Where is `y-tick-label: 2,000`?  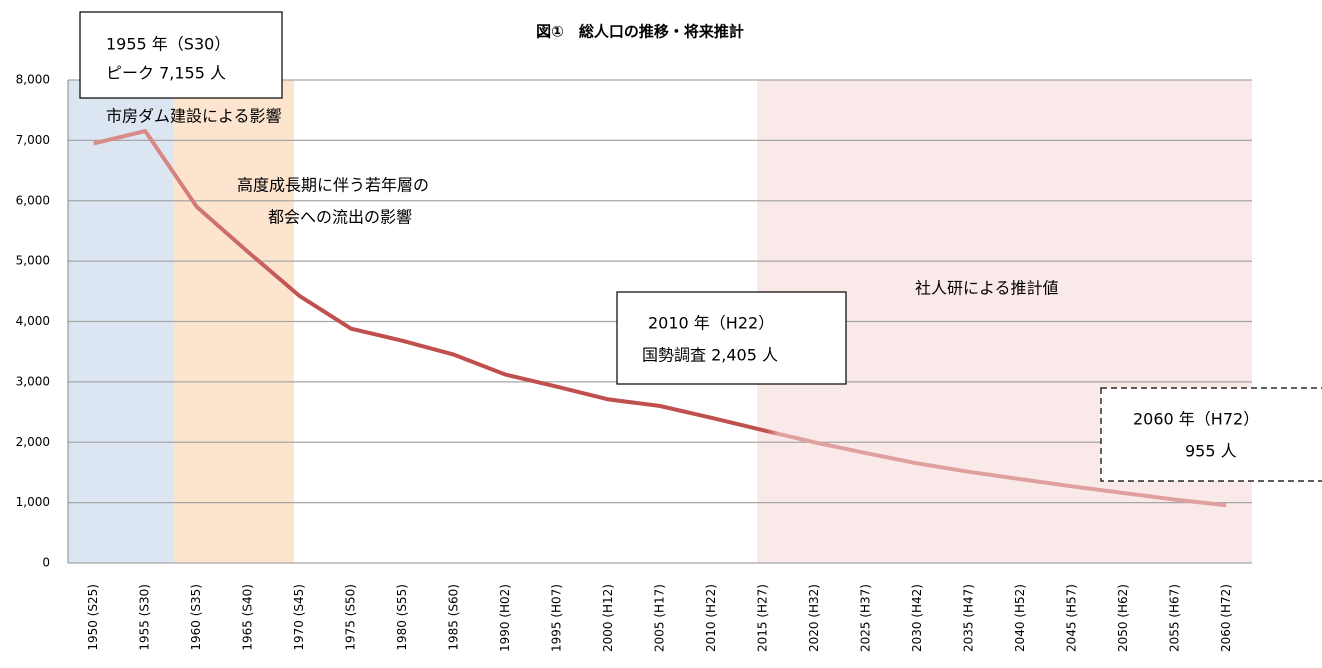 y-tick-label: 2,000 is located at coordinates (33, 442).